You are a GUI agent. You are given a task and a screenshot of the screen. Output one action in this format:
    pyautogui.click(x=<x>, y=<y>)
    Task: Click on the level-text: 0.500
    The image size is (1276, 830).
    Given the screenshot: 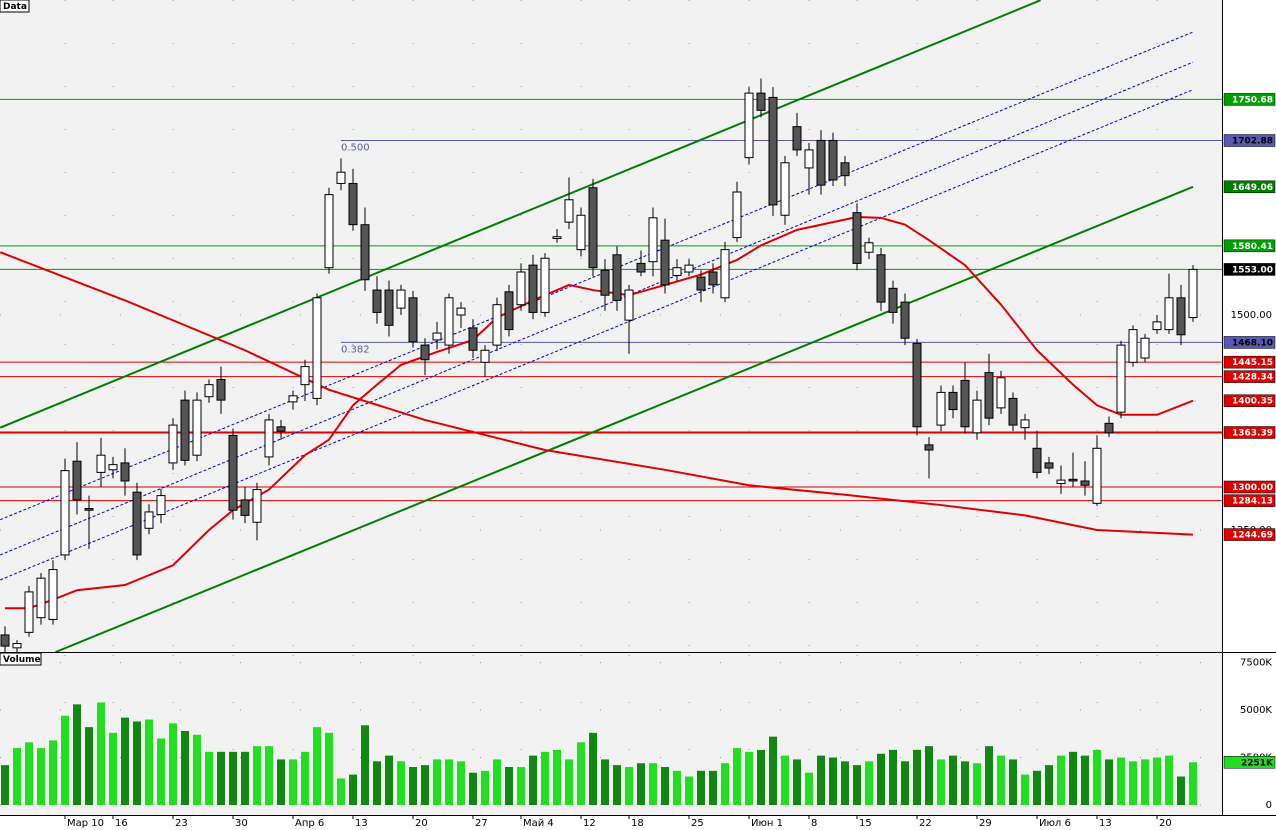 What is the action you would take?
    pyautogui.click(x=355, y=148)
    